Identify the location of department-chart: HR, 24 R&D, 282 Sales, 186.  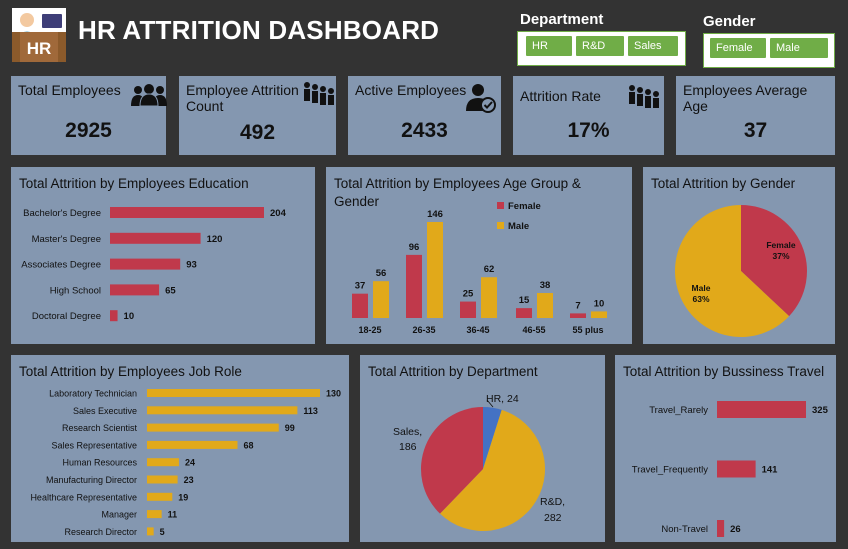
(479, 462).